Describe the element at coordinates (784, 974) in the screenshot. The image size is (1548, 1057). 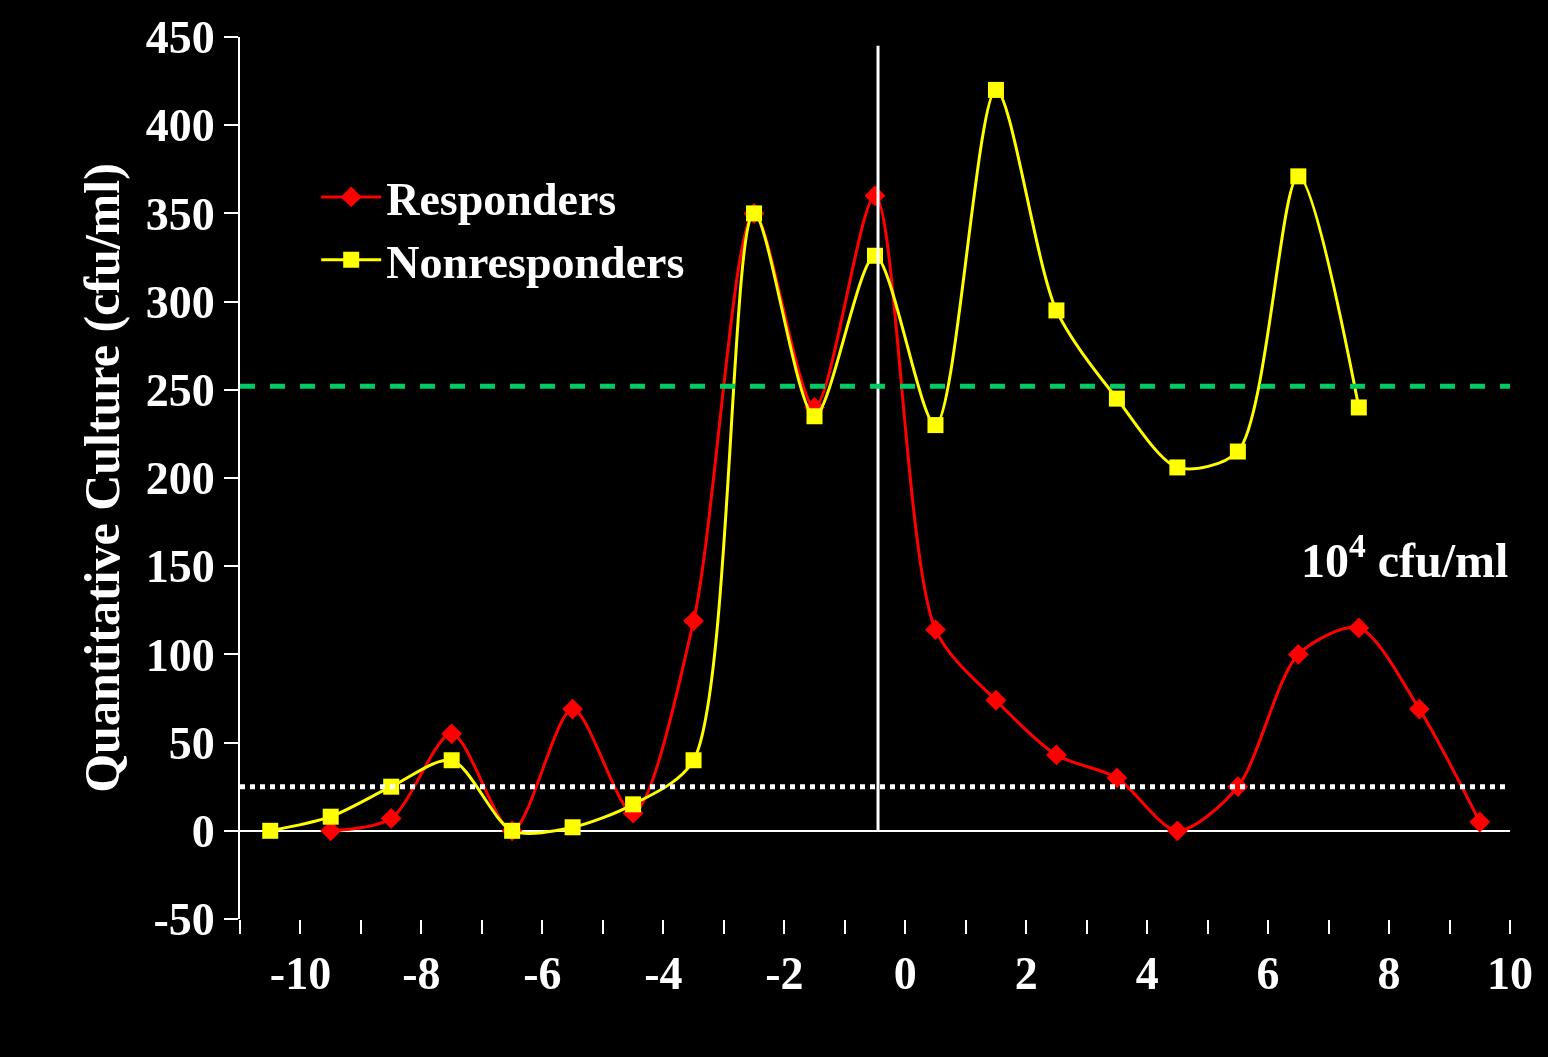
I see `x-tick-label: -2` at that location.